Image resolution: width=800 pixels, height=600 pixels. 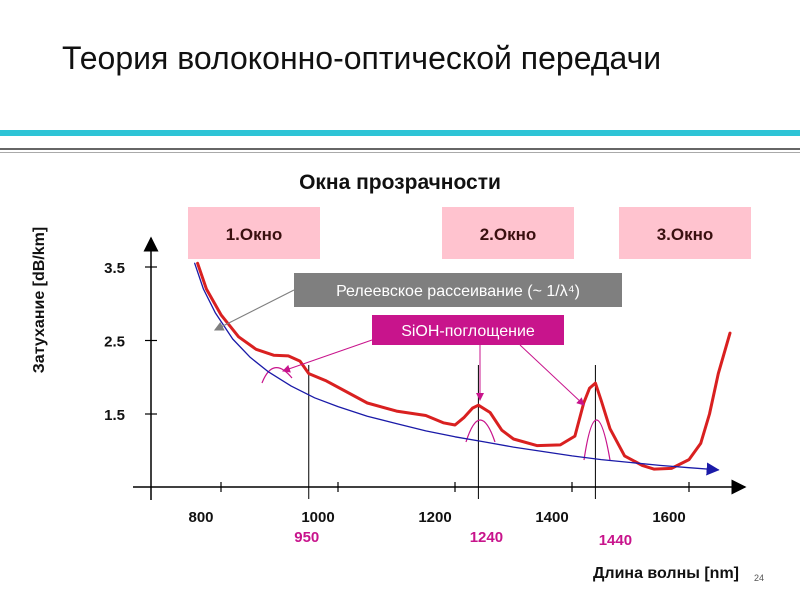 I want to click on marker-label-1240: 1240, so click(x=486, y=537).